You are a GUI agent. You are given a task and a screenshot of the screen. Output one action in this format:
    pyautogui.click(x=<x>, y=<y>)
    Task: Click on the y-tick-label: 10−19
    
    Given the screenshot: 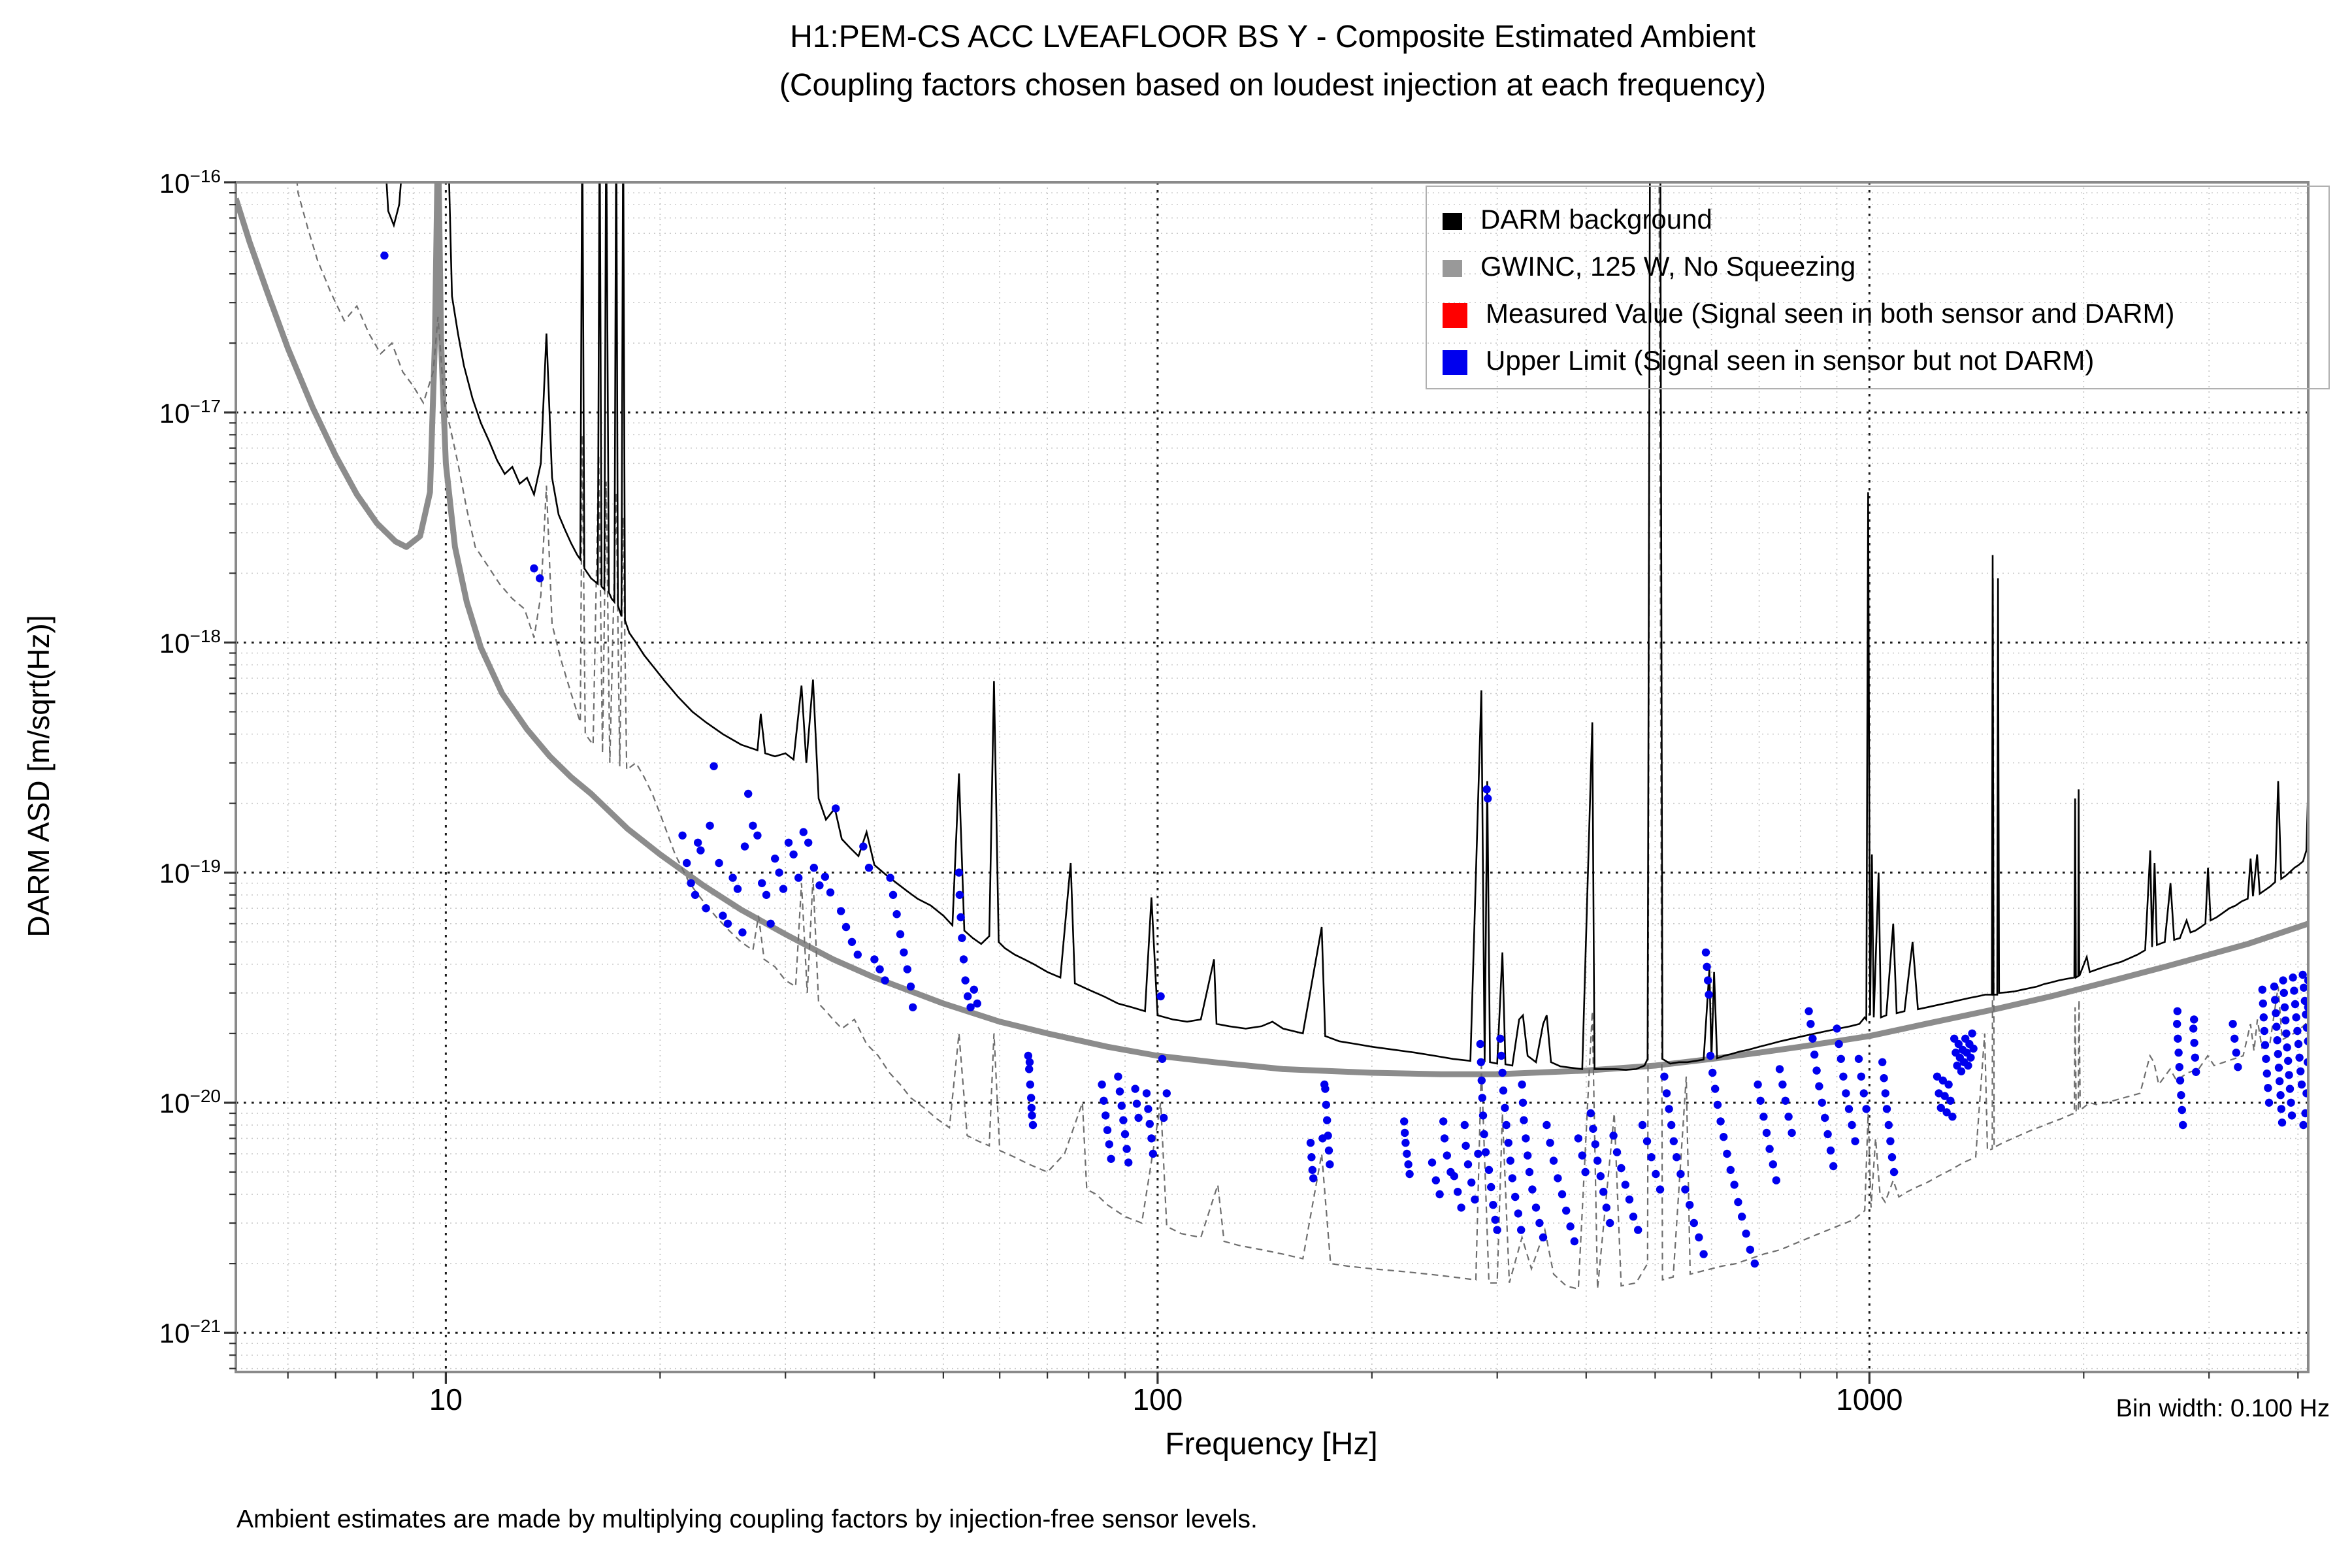 What is the action you would take?
    pyautogui.click(x=190, y=872)
    